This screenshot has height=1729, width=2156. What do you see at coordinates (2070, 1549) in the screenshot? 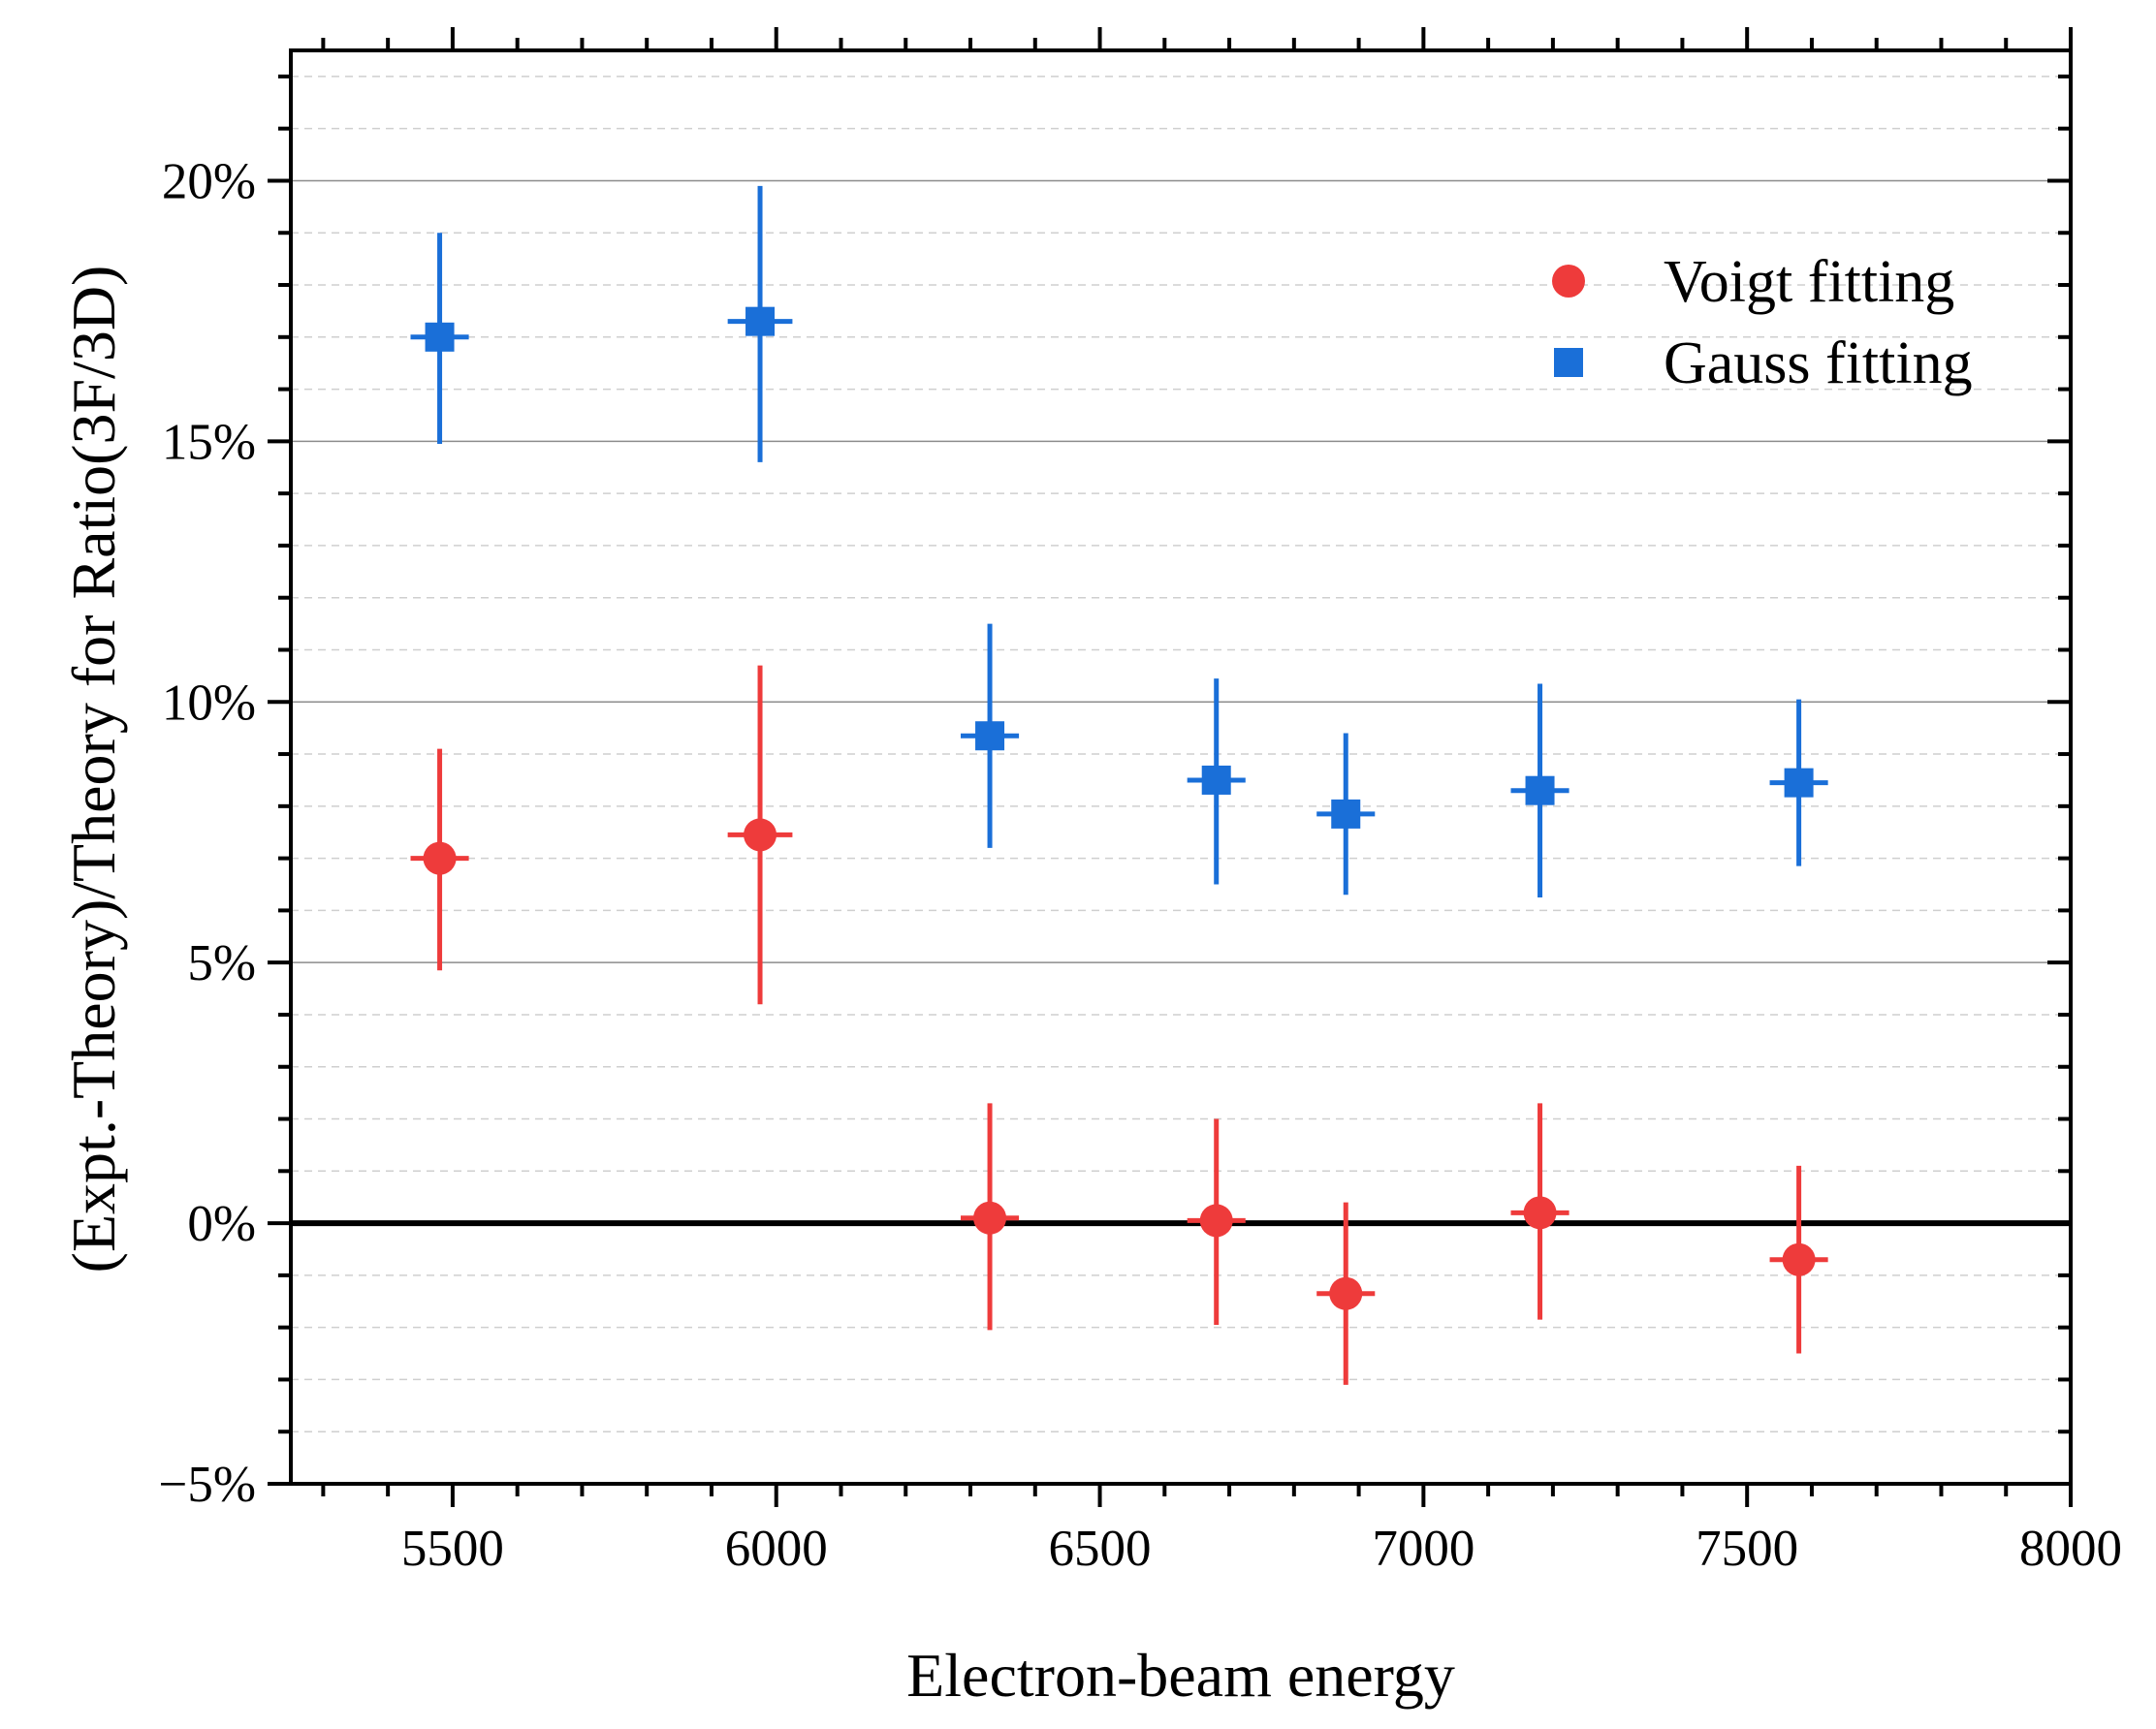
I see `x-tick-label: 8000` at bounding box center [2070, 1549].